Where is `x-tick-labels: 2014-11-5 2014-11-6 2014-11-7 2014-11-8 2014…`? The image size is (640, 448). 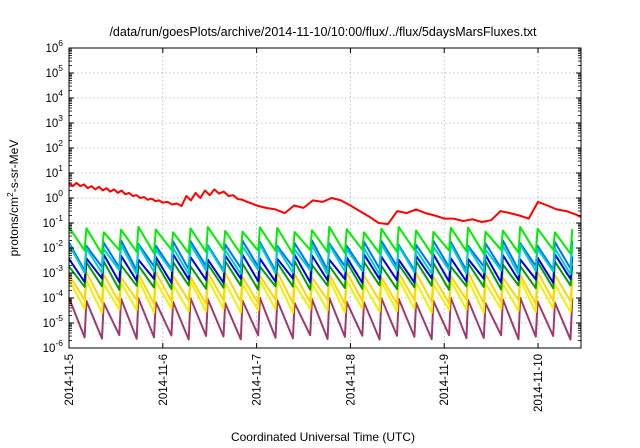
x-tick-labels: 2014-11-5 2014-11-6 2014-11-7 2014-11-8 2014… is located at coordinates (304, 383).